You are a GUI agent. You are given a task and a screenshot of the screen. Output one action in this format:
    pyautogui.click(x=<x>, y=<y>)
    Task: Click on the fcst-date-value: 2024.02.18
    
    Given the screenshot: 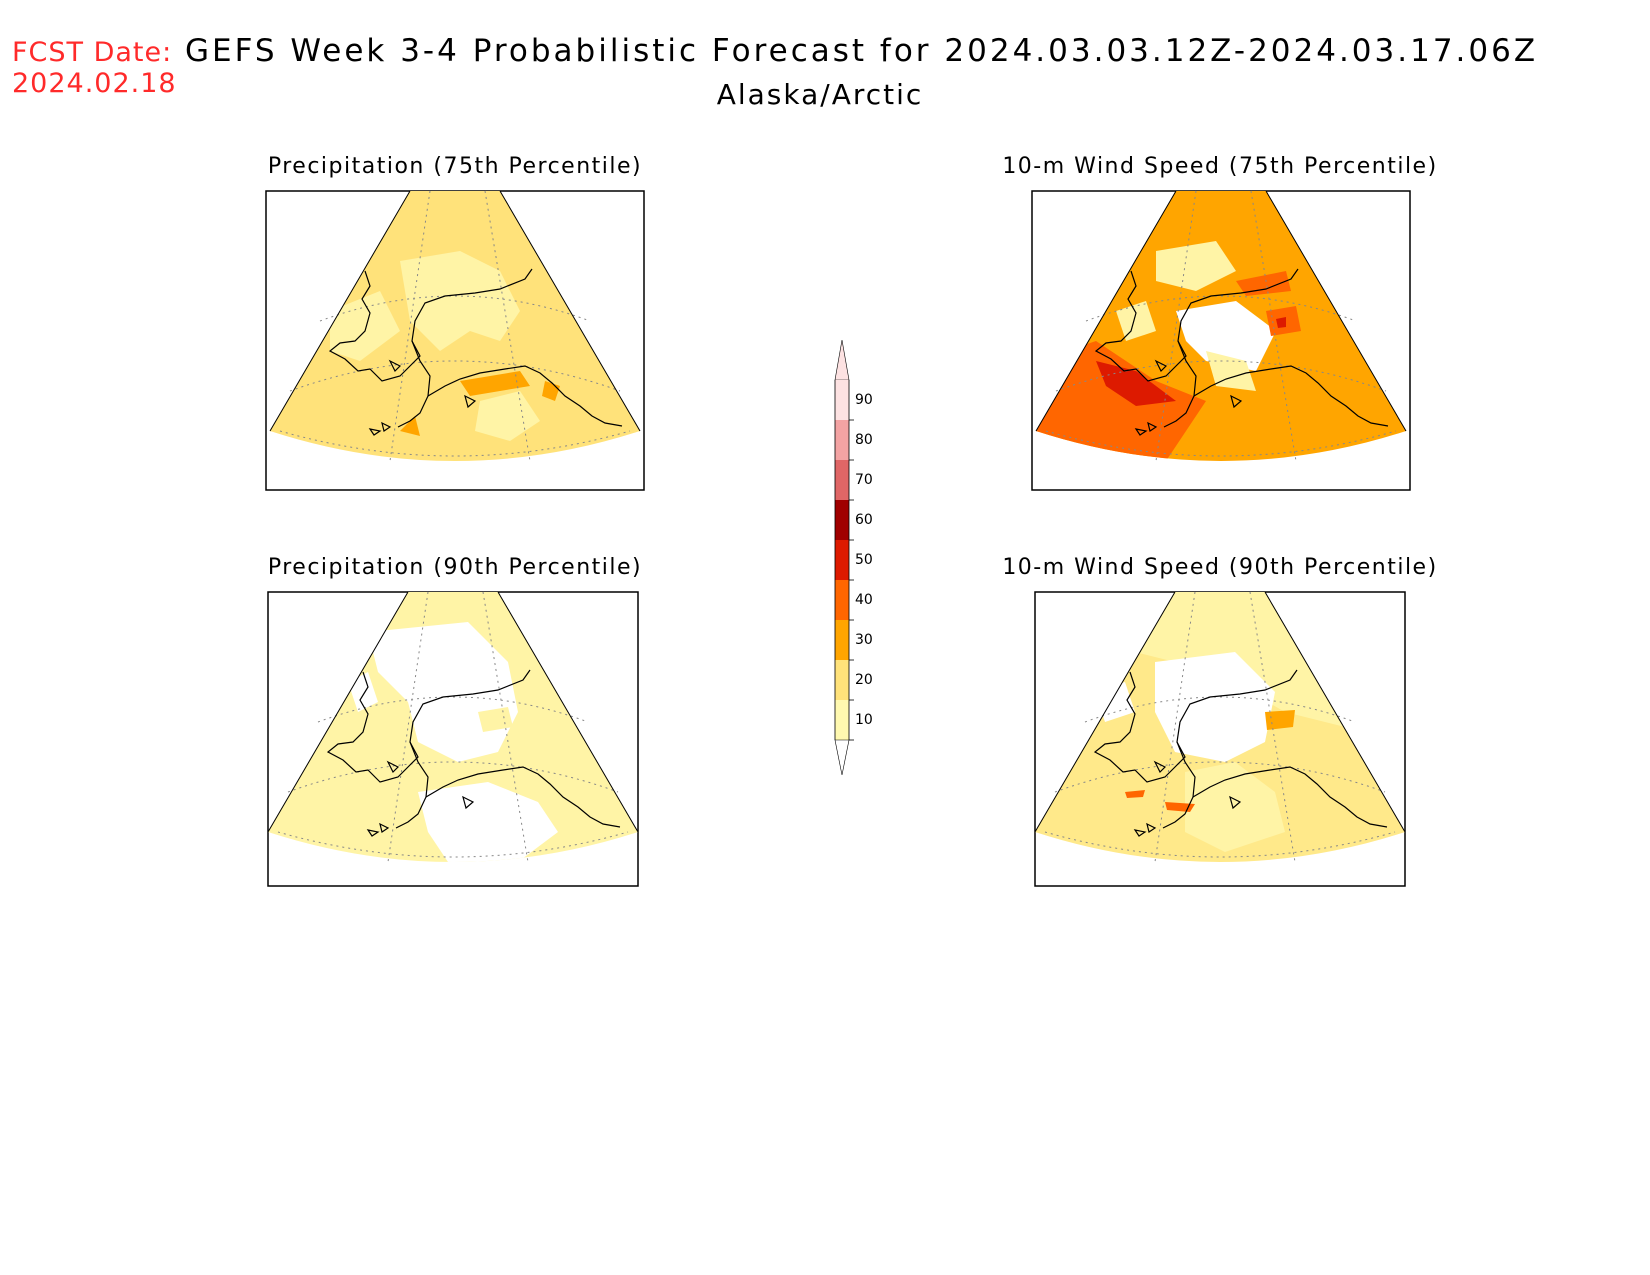 What is the action you would take?
    pyautogui.click(x=94, y=83)
    